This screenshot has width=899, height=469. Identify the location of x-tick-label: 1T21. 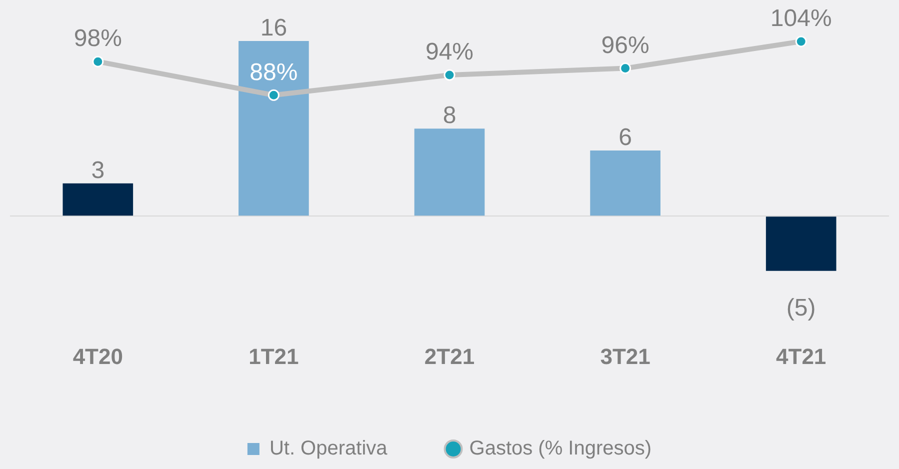
(273, 356).